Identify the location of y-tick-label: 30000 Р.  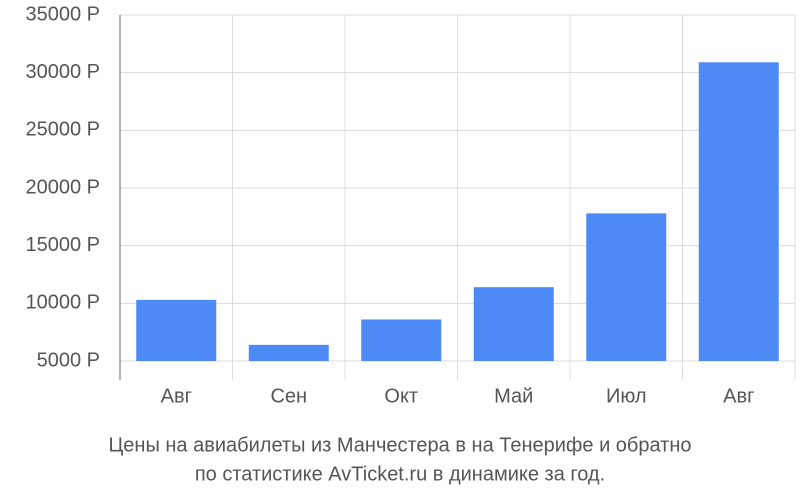
(62, 72).